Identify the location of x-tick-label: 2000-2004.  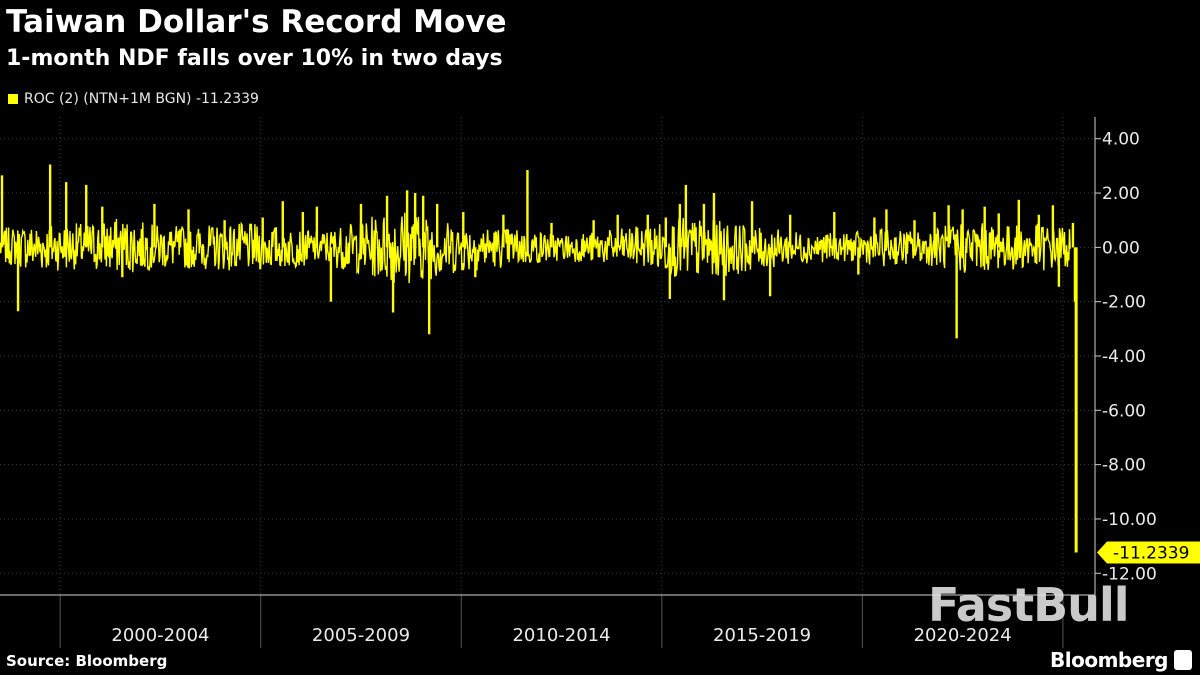
(160, 635).